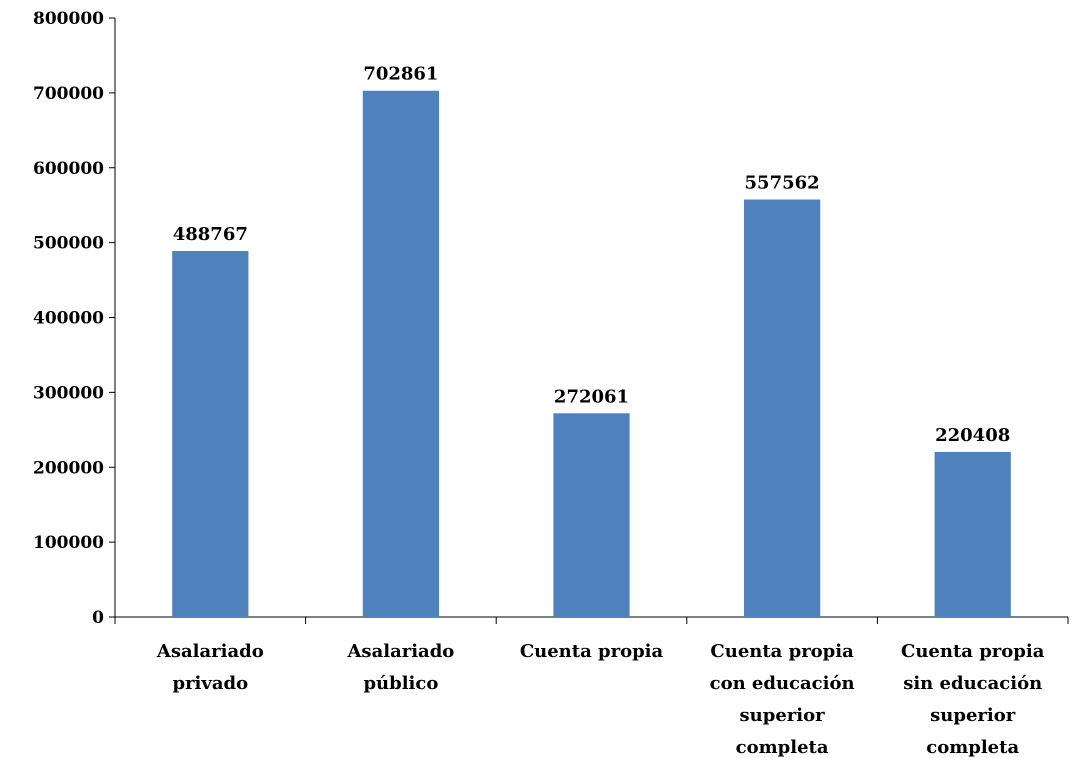  I want to click on y-tick-label: 300000, so click(68, 393).